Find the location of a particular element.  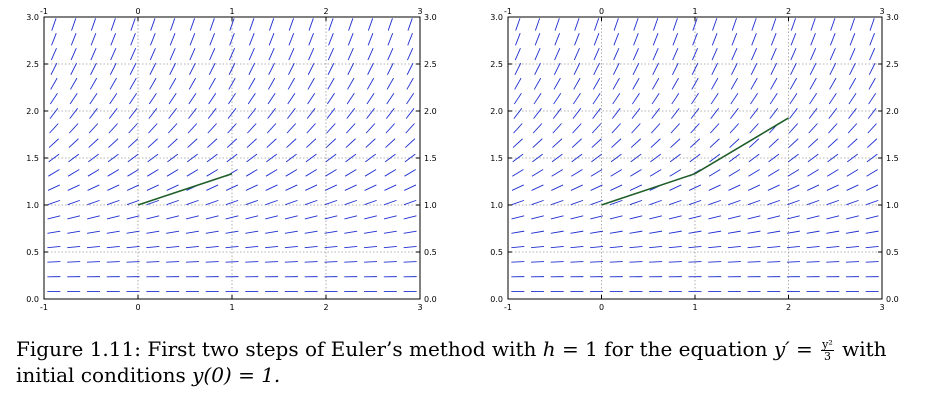

y-tick-label-left: 0.0 is located at coordinates (32, 299).